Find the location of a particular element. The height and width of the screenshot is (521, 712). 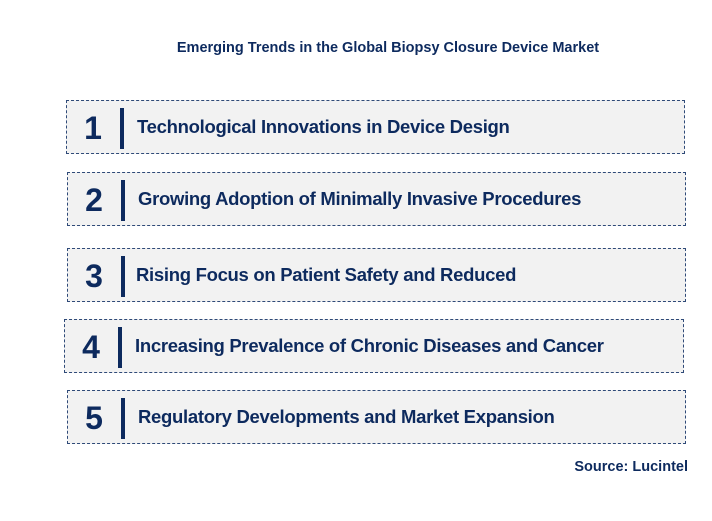

trend-number: 3 is located at coordinates (94, 276).